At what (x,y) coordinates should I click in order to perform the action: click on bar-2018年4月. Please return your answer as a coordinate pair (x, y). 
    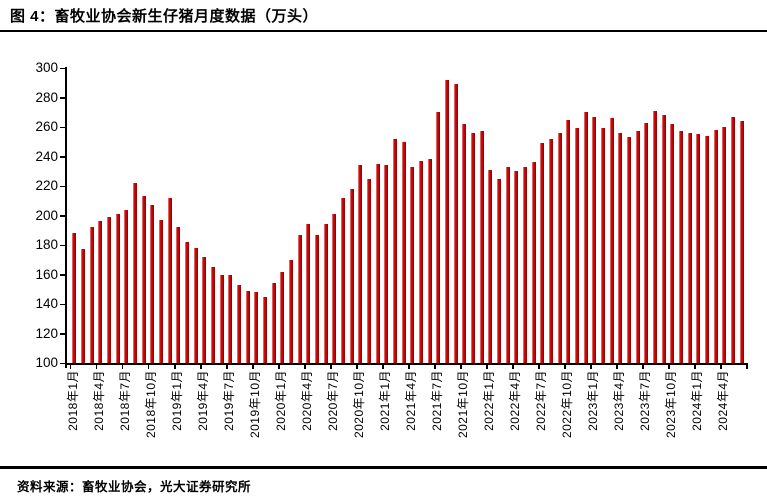
    Looking at the image, I should click on (100, 292).